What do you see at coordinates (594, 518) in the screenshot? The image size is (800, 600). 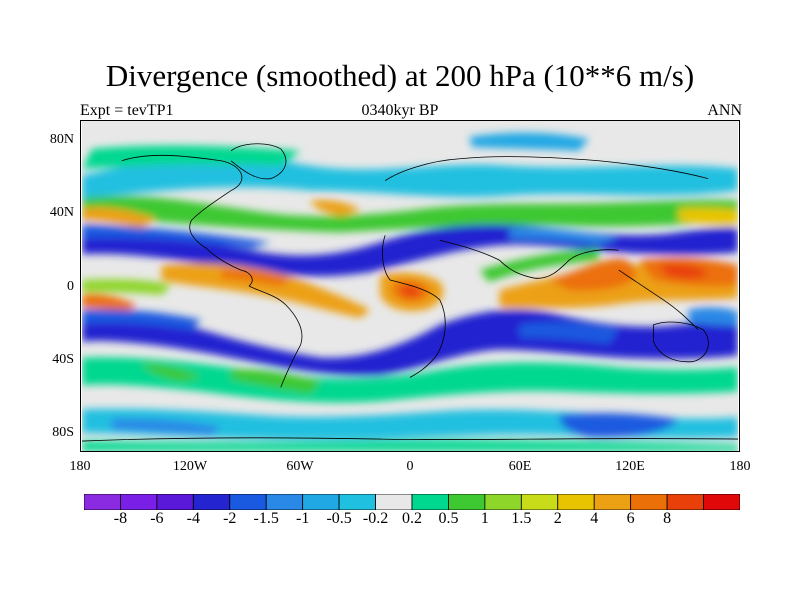 I see `colorbar-tick-label: 4` at bounding box center [594, 518].